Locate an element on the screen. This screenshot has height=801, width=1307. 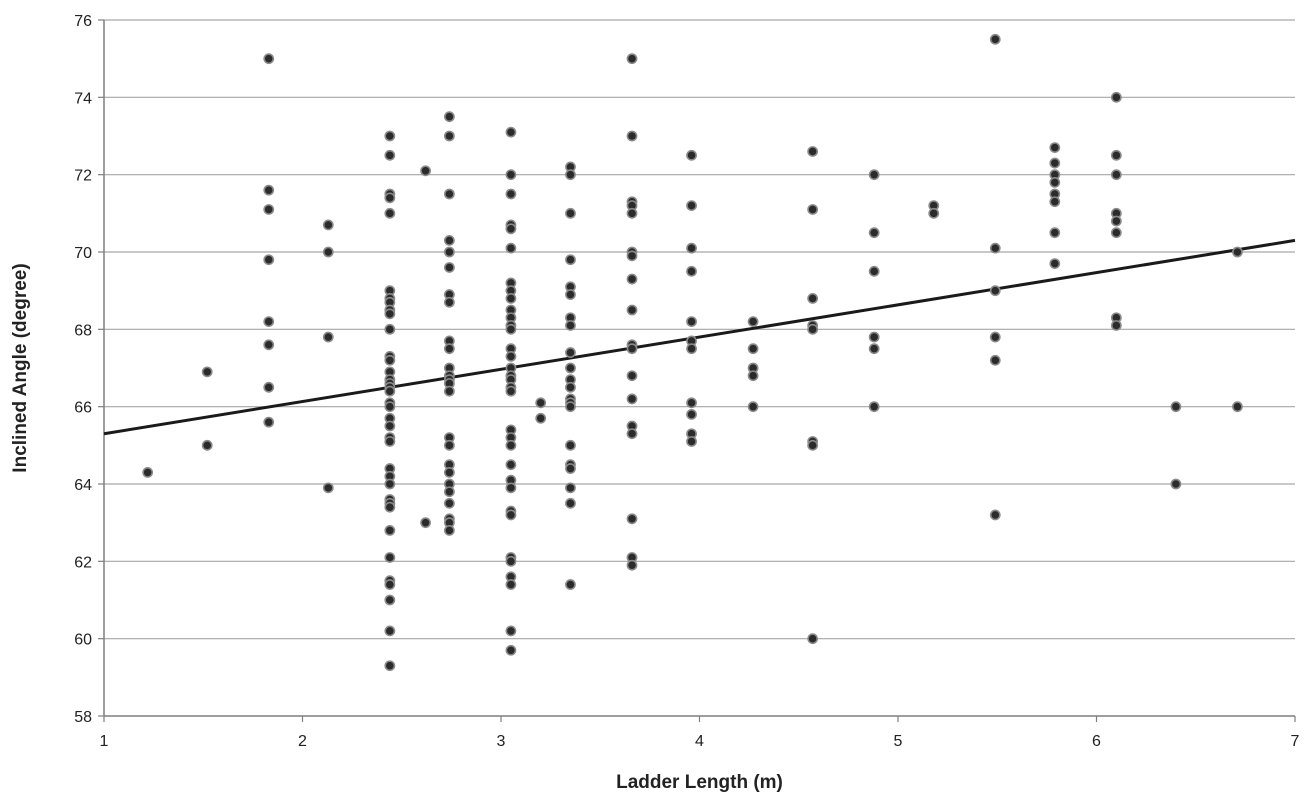
y-tick-label: 72 is located at coordinates (83, 176).